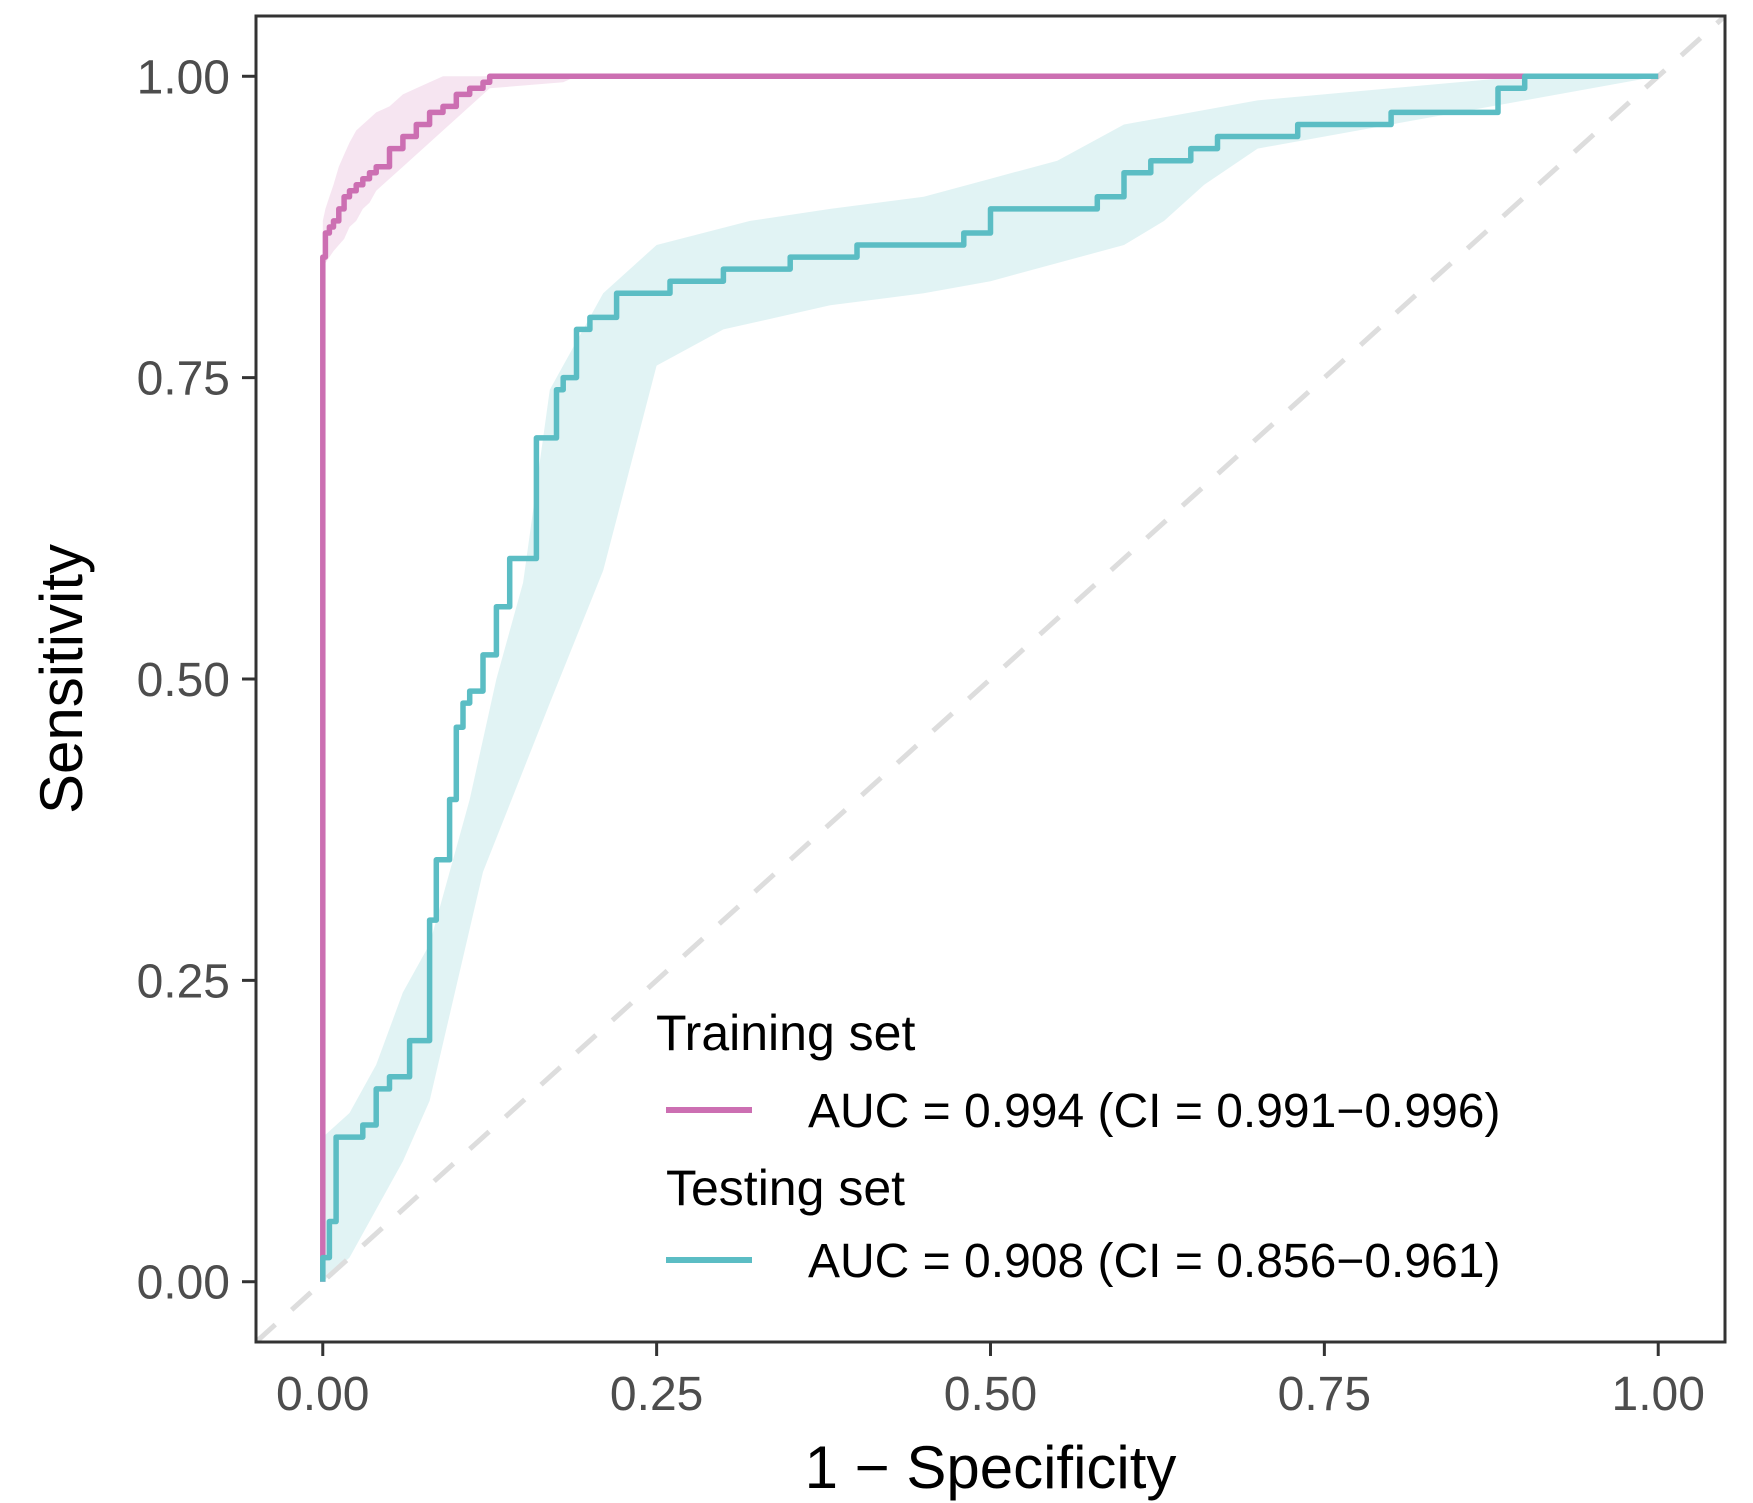 This screenshot has width=1753, height=1503. Describe the element at coordinates (1658, 1394) in the screenshot. I see `x-tick-label: 1.00` at that location.